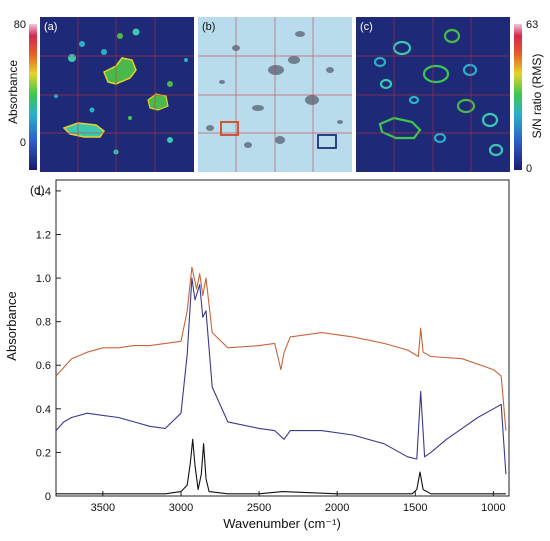 This screenshot has height=541, width=550. Describe the element at coordinates (103, 508) in the screenshot. I see `x-tick-label: 3500` at that location.